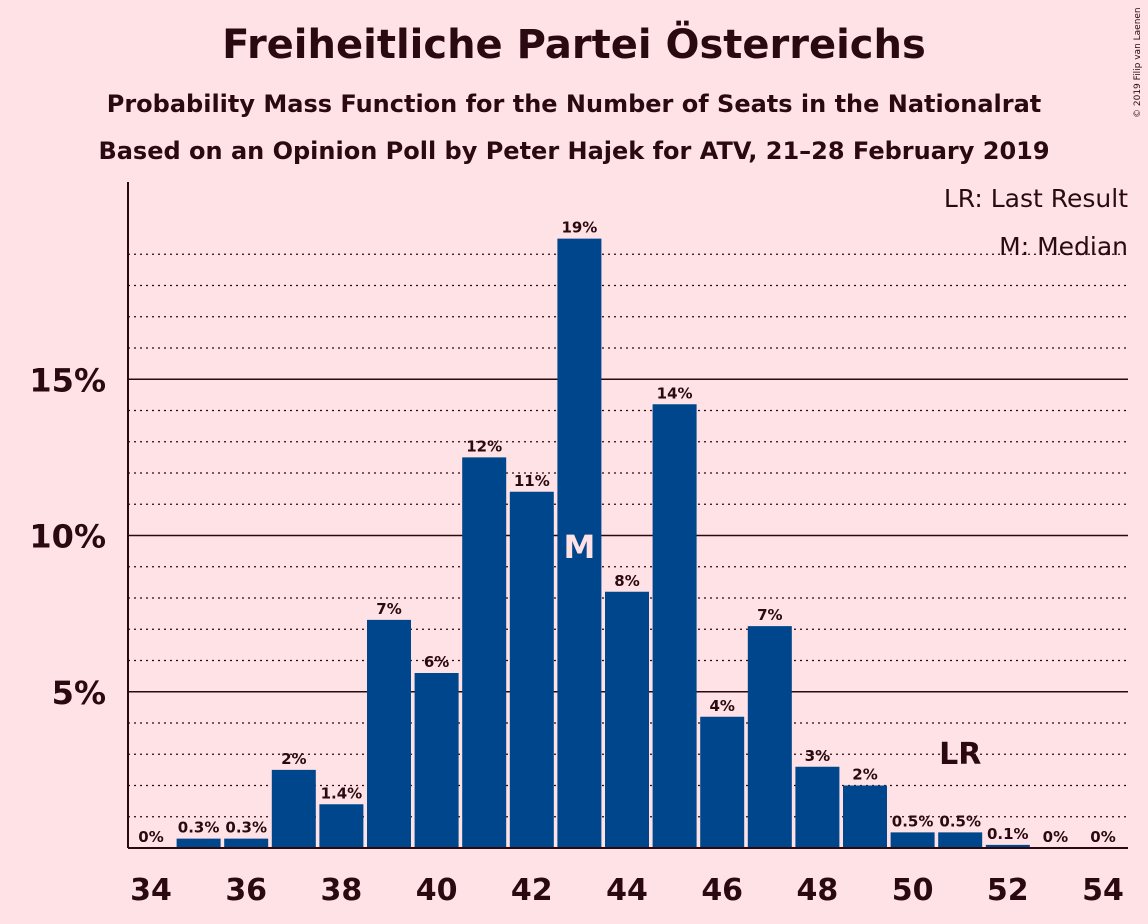 This screenshot has height=924, width=1148. Describe the element at coordinates (722, 890) in the screenshot. I see `x-tick-label: 46` at that location.